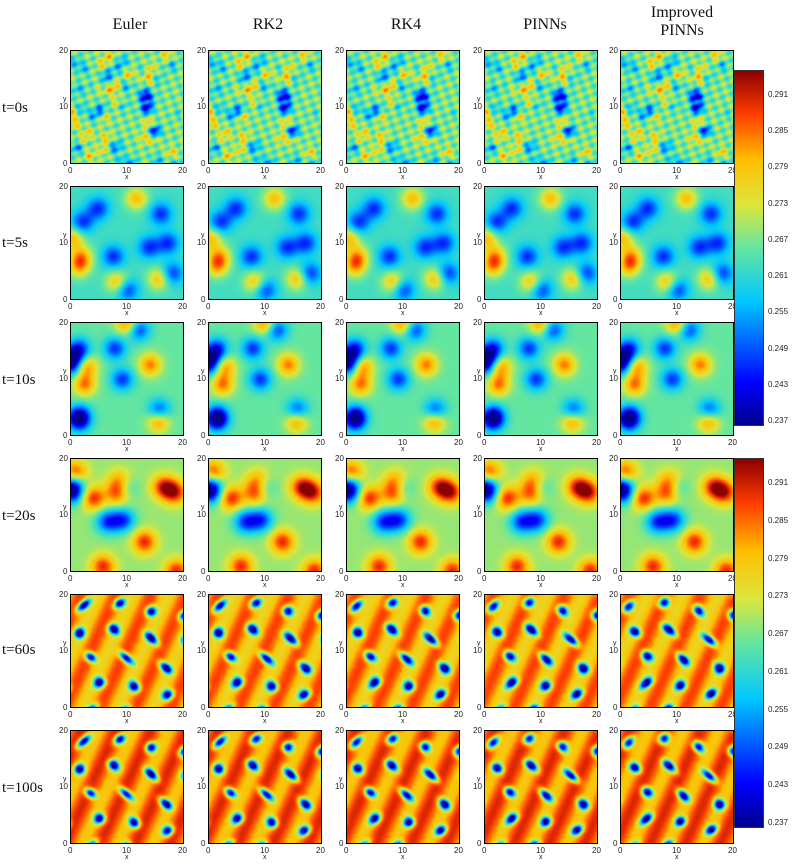 The image size is (802, 868). I want to click on column-header-rk4: RK4, so click(406, 24).